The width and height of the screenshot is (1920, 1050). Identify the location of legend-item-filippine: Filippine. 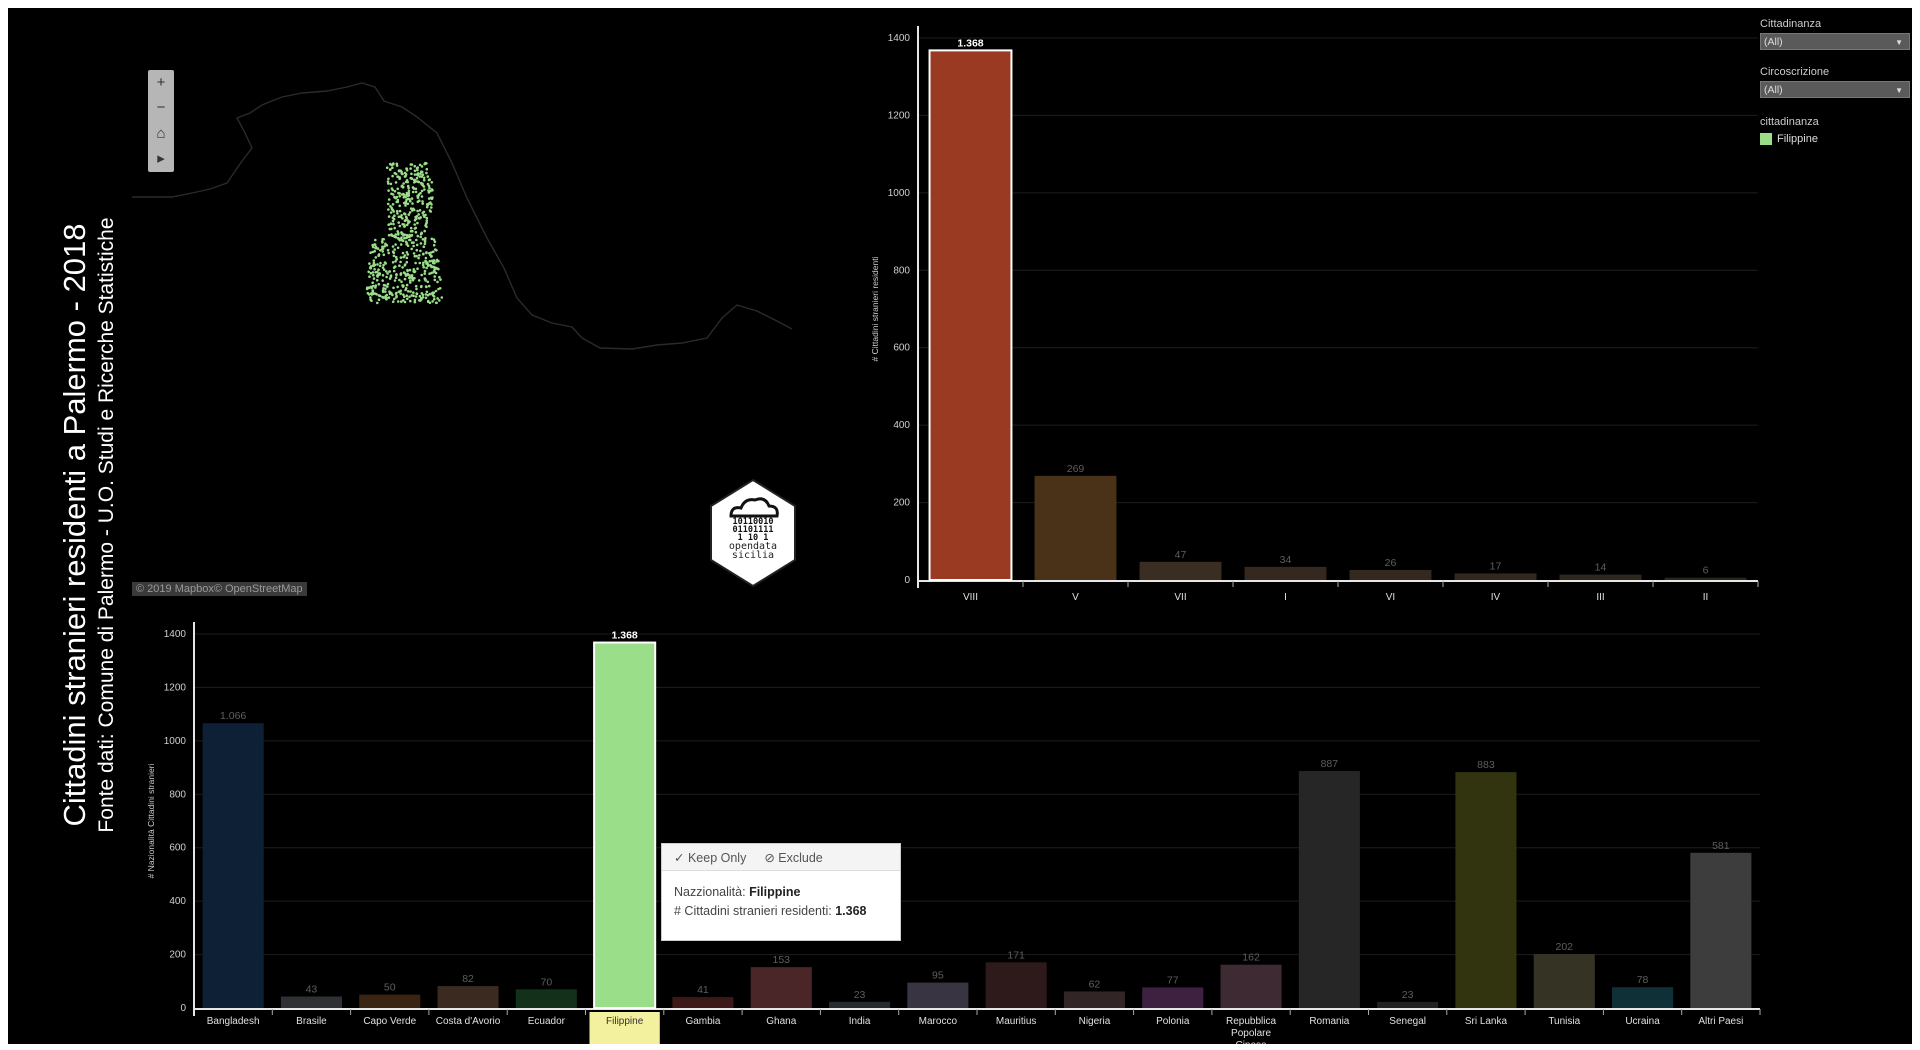
(1836, 139).